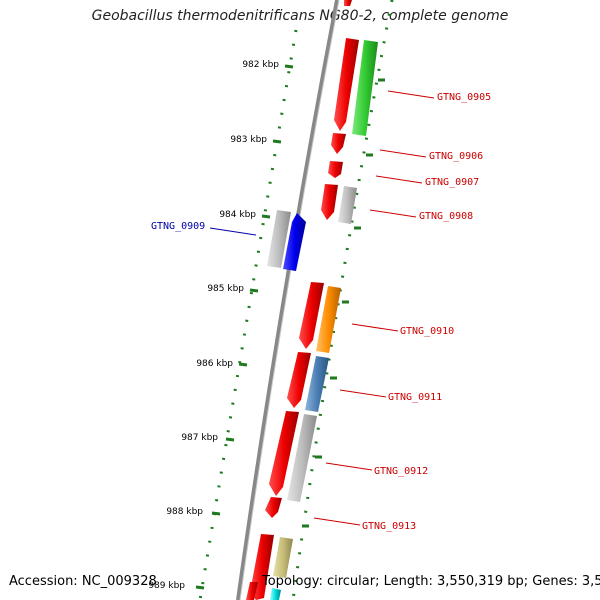  I want to click on gene-label: GTNG_0909, so click(178, 226).